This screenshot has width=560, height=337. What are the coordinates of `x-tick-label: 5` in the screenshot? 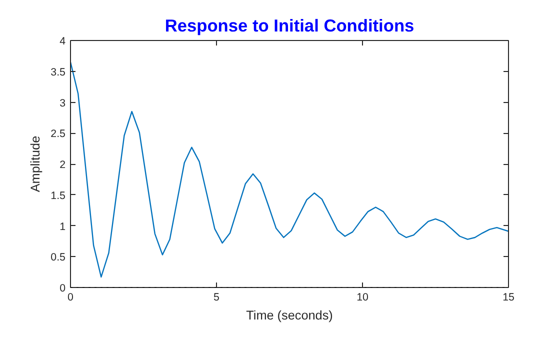 It's located at (217, 298).